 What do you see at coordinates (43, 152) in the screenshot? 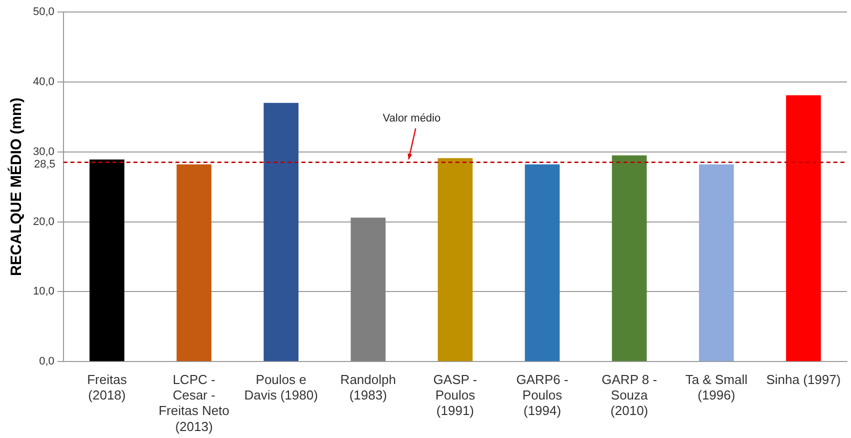
I see `y-tick-label: 30,0` at bounding box center [43, 152].